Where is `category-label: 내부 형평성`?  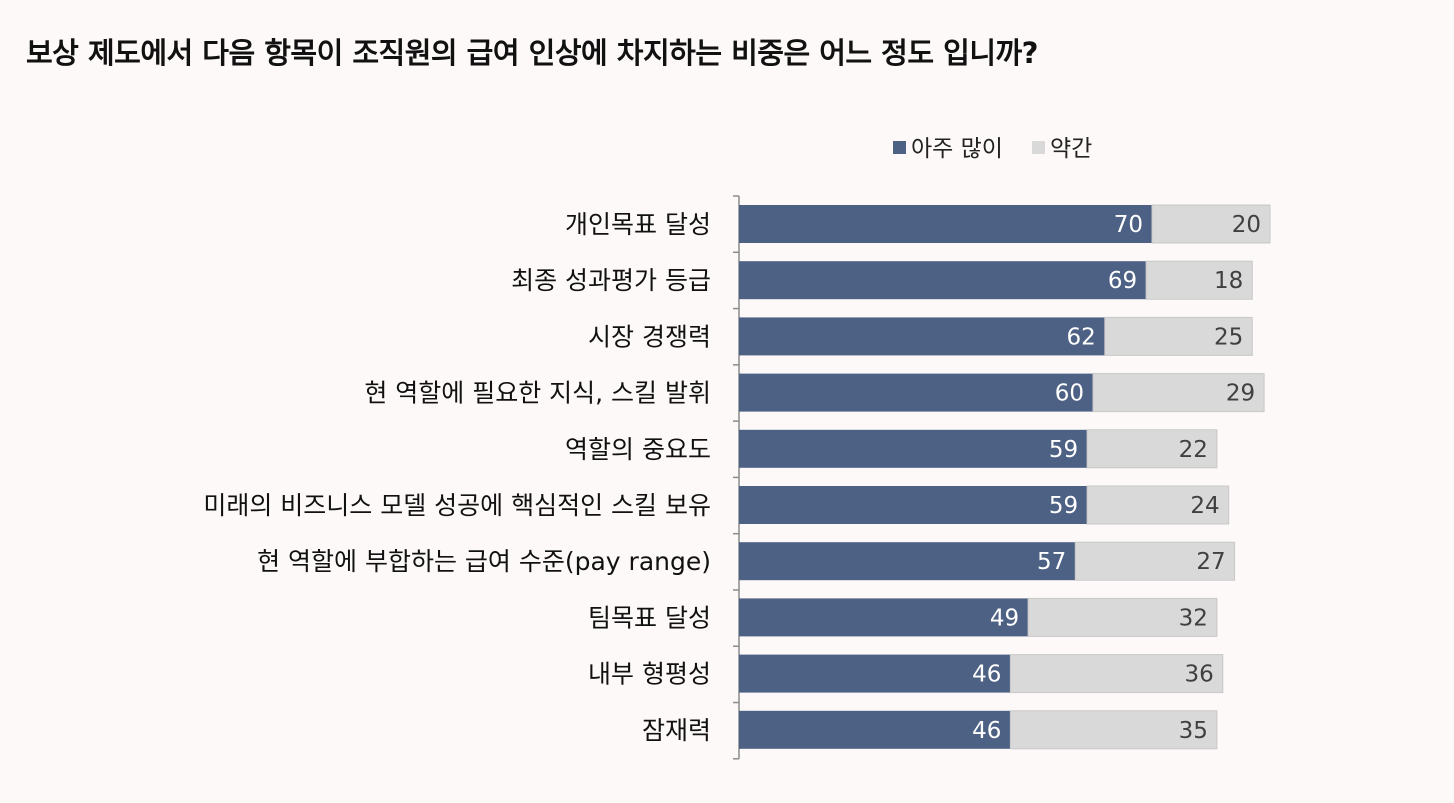
category-label: 내부 형평성 is located at coordinates (649, 674).